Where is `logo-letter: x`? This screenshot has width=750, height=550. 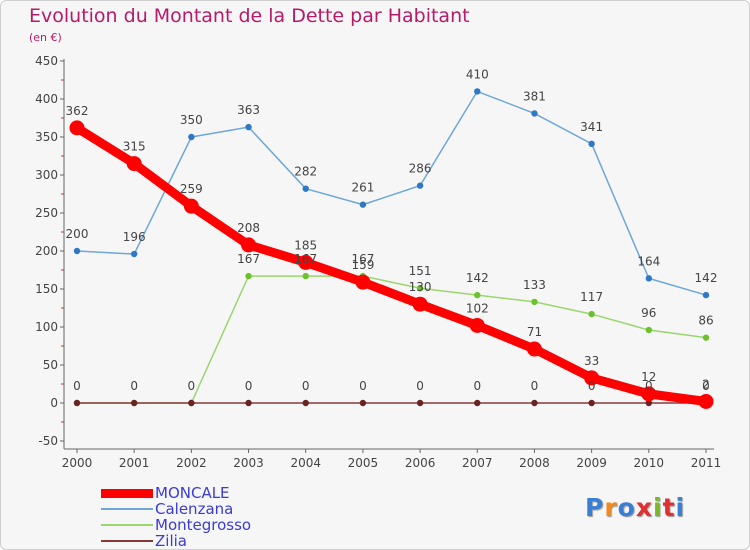 logo-letter: x is located at coordinates (644, 507).